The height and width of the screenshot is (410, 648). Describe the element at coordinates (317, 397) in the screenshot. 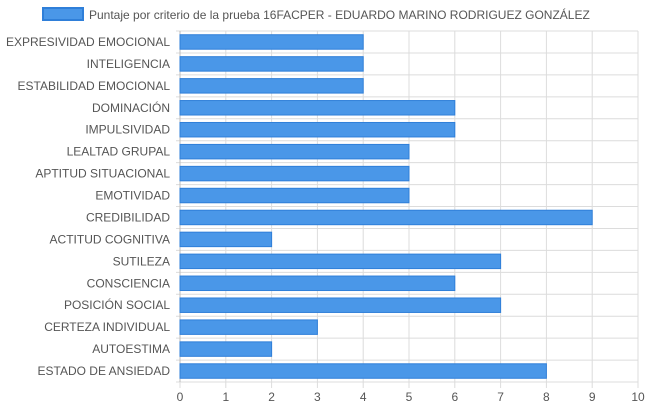

I see `x-tick-label: 3` at that location.